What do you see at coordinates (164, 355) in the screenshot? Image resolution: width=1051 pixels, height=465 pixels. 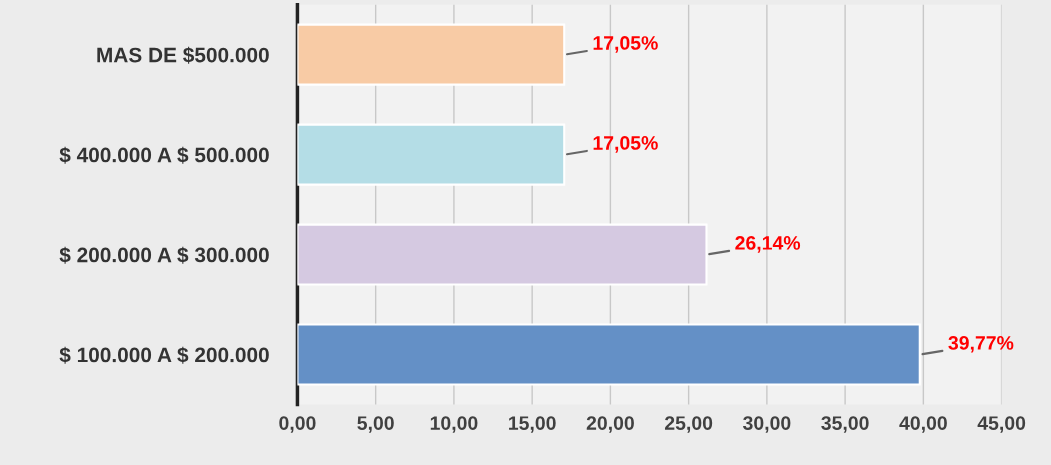 I see `y-tick-label: $ 100.000 A $ 200.000` at bounding box center [164, 355].